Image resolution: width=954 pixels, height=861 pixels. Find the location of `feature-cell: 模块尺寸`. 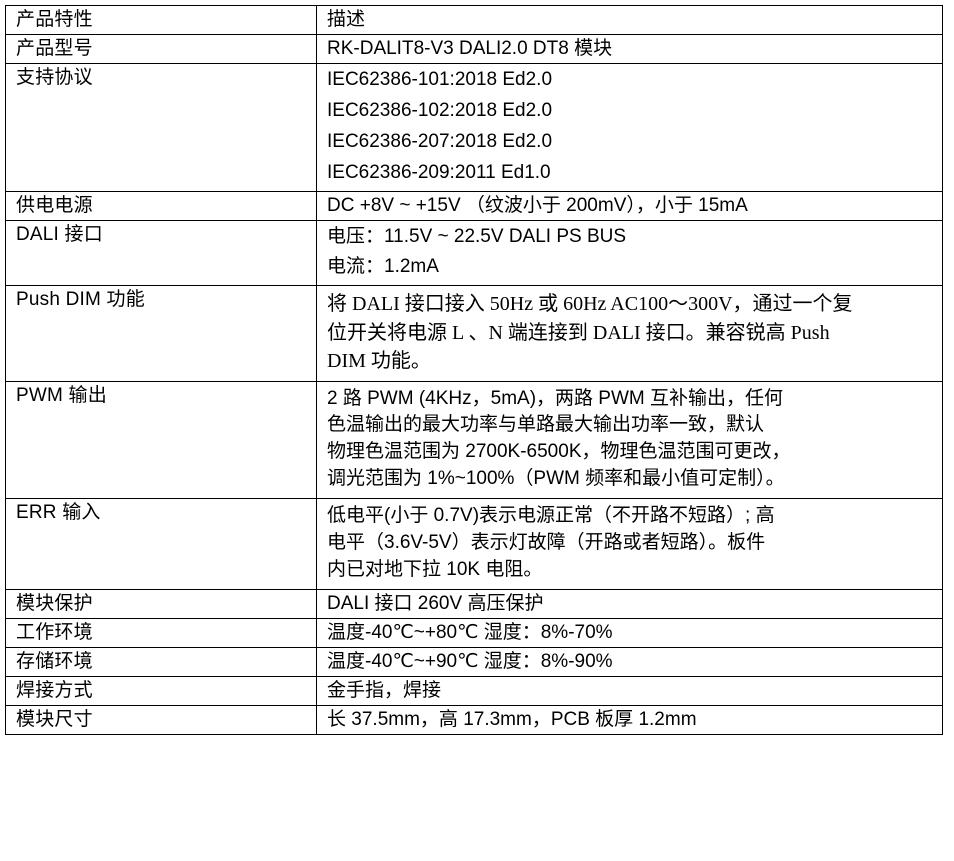

feature-cell: 模块尺寸 is located at coordinates (161, 720).